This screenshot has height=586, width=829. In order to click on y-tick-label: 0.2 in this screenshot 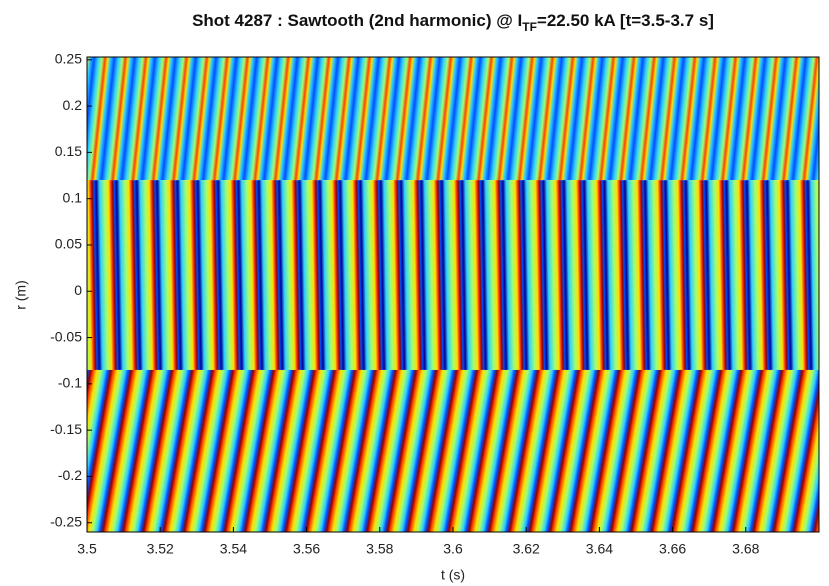, I will do `click(73, 105)`.